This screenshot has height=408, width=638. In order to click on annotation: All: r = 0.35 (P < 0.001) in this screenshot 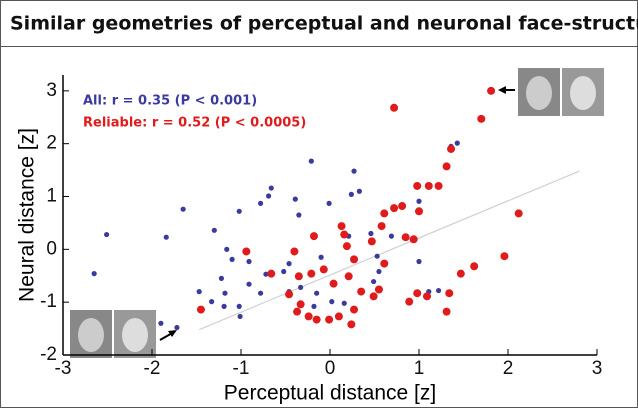, I will do `click(170, 101)`.